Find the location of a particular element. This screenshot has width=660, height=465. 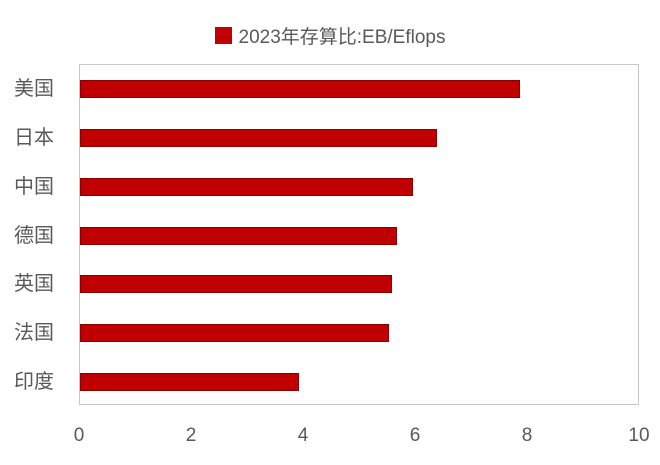

category-label: 英国 is located at coordinates (34, 283).